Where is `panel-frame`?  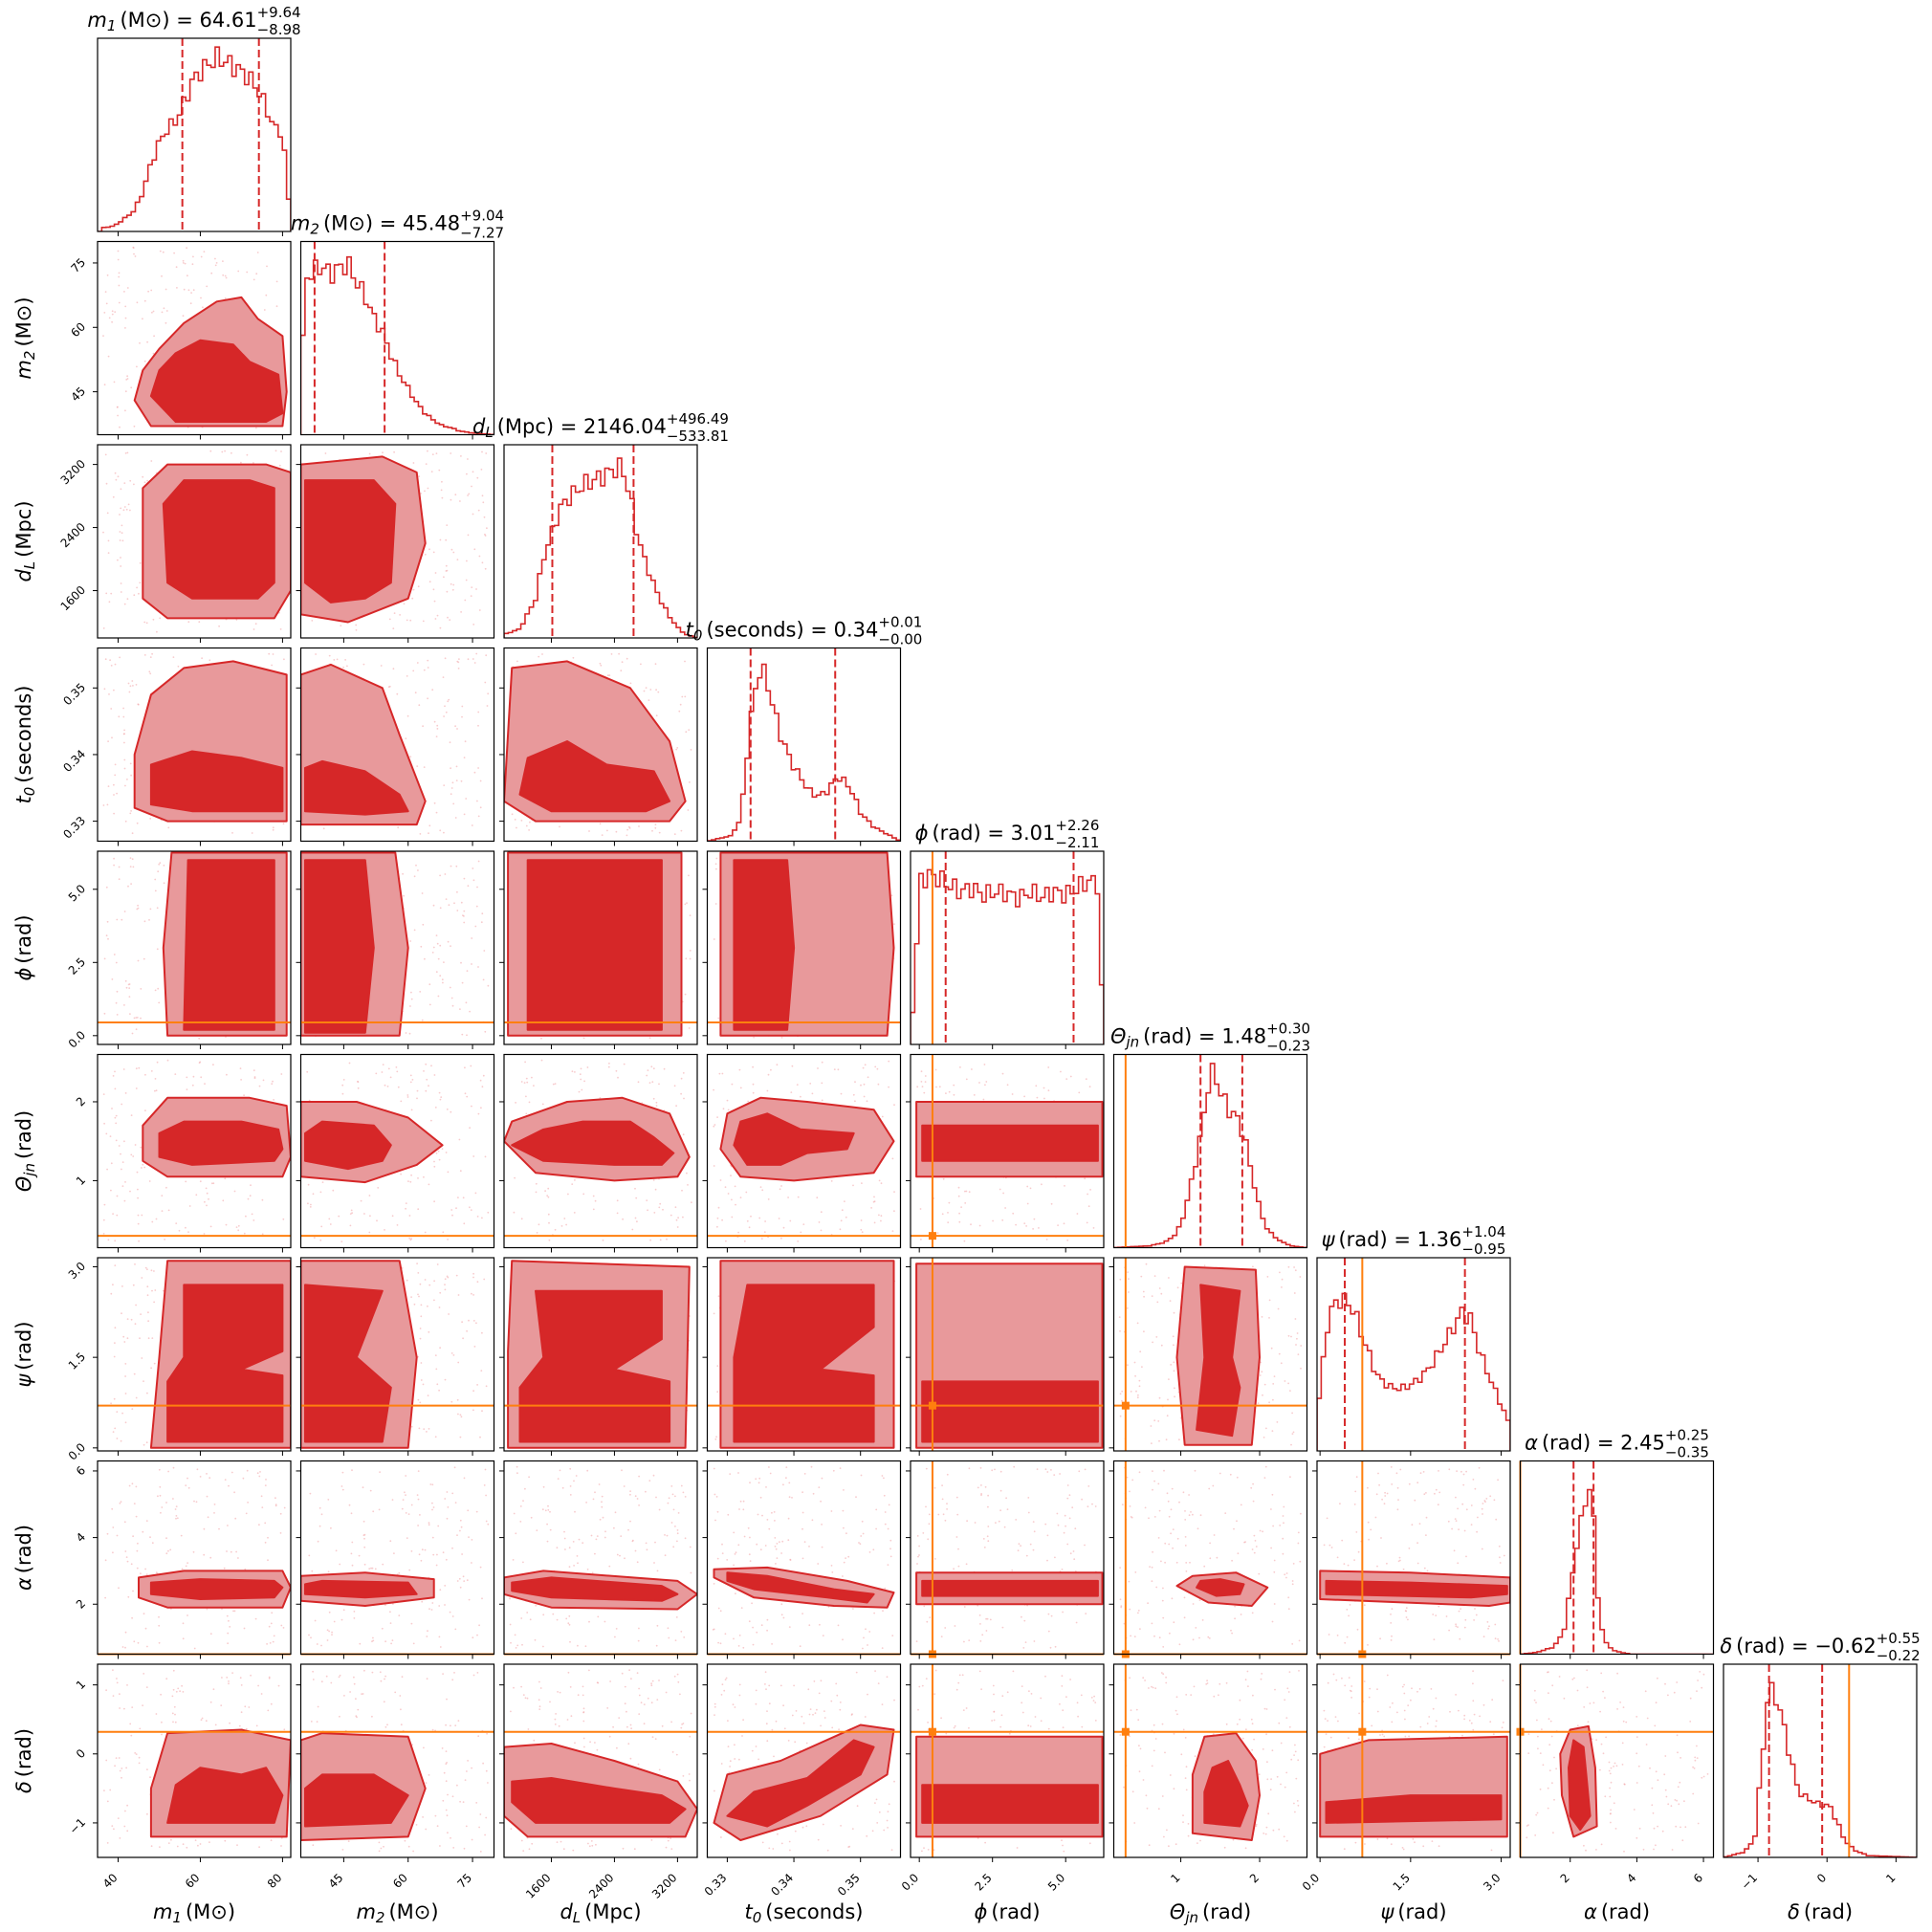 panel-frame is located at coordinates (397, 1558).